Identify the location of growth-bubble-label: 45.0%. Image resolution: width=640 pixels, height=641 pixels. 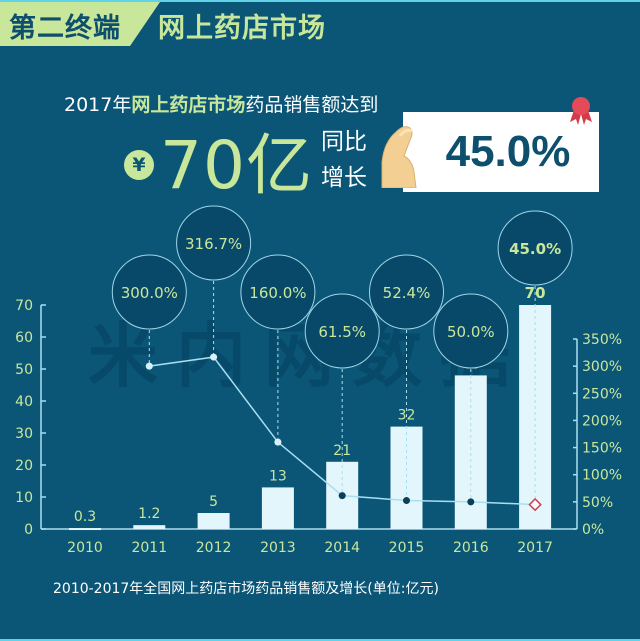
(535, 249).